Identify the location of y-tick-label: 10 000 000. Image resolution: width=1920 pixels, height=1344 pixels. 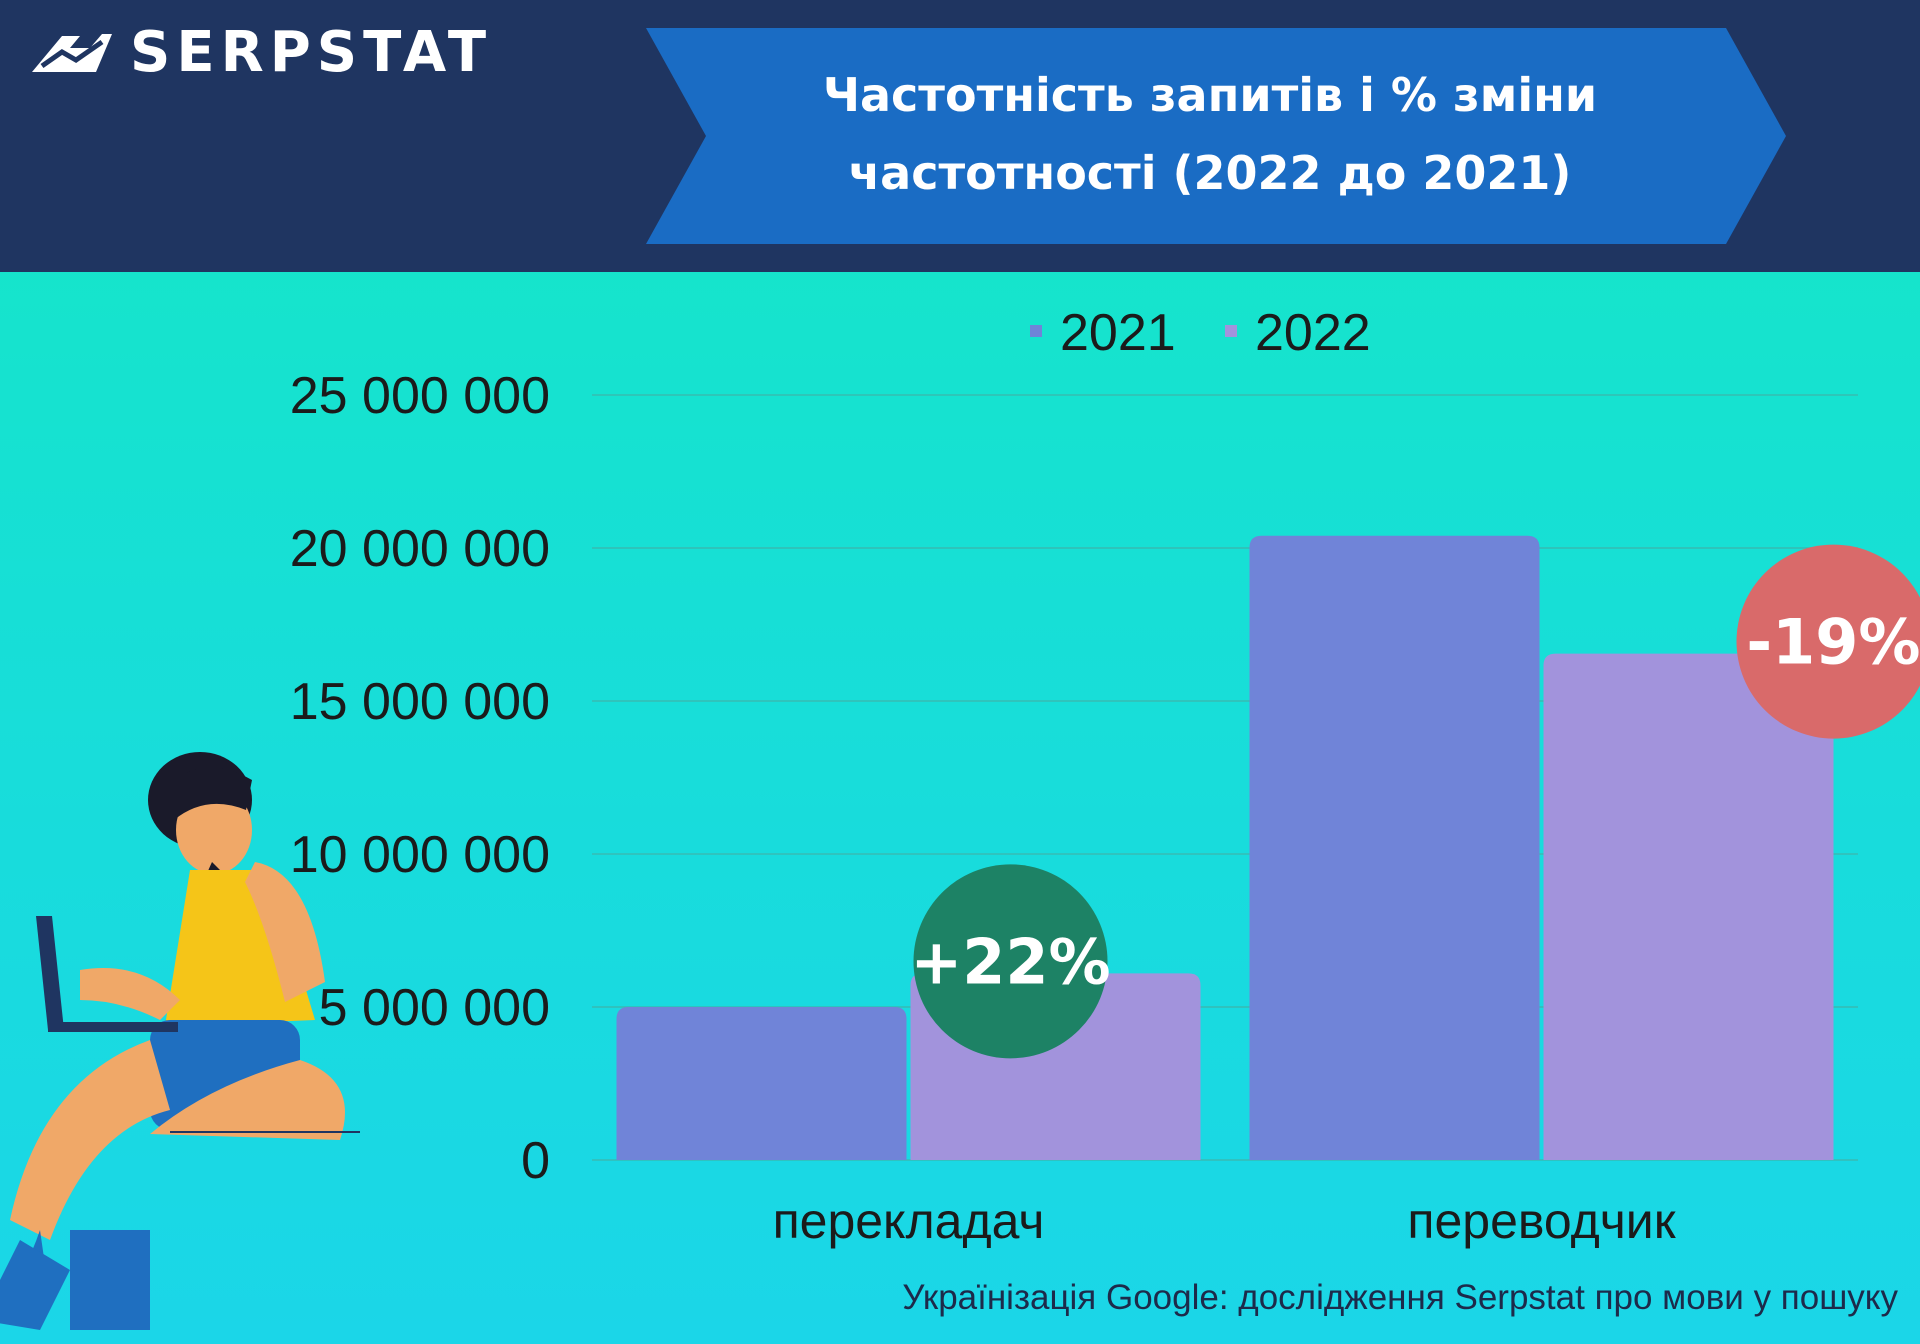
(420, 855).